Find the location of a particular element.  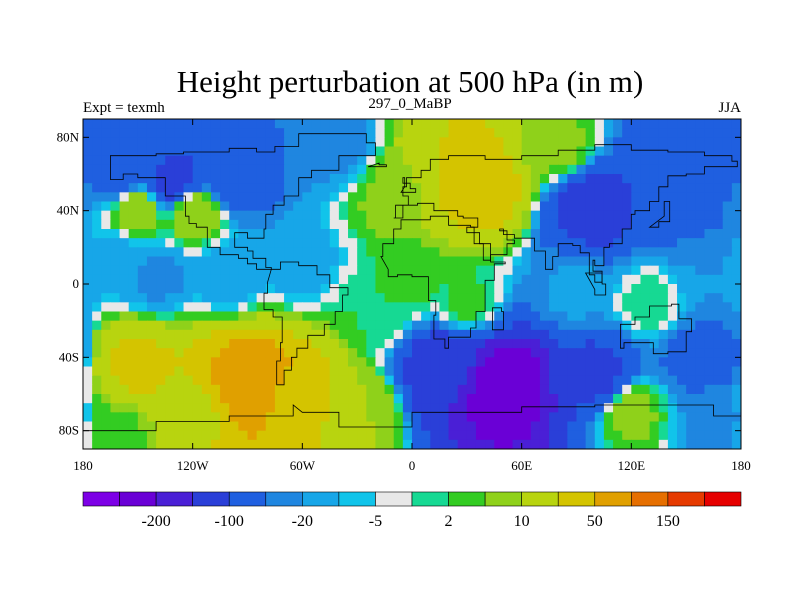

continent-outline is located at coordinates (243, 201).